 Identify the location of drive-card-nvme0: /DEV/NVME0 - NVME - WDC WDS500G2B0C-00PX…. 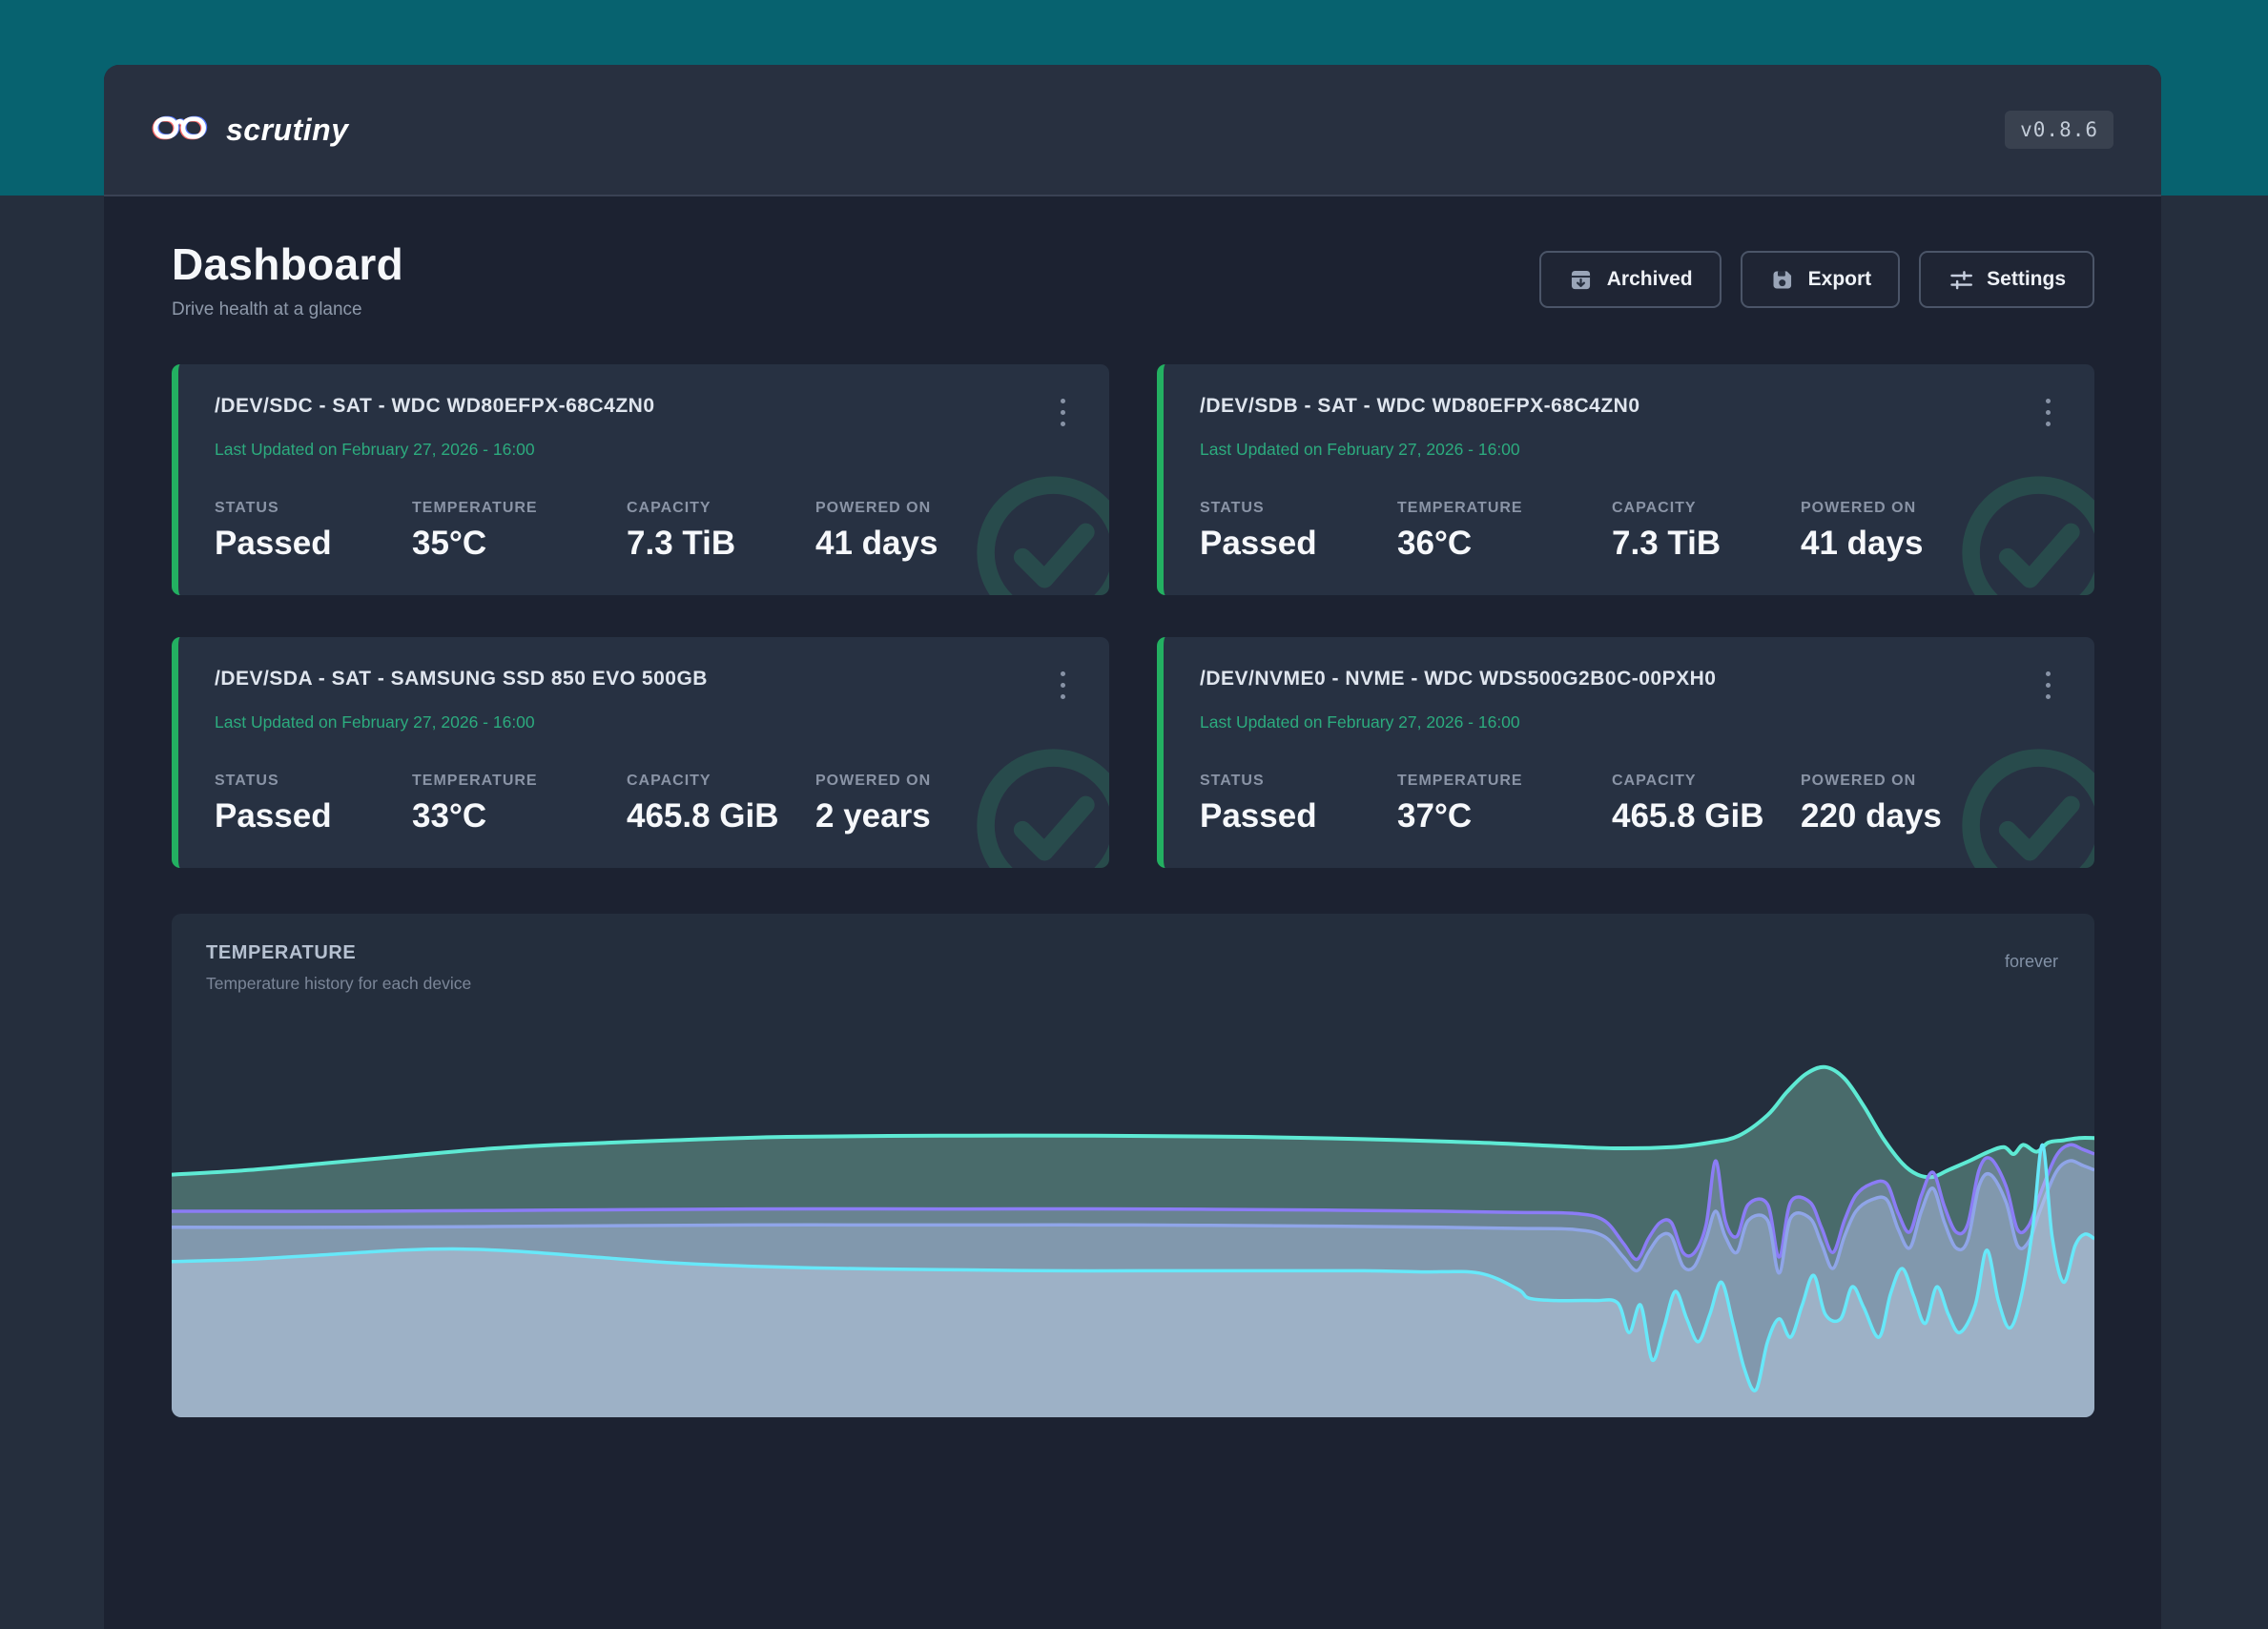
(1625, 752).